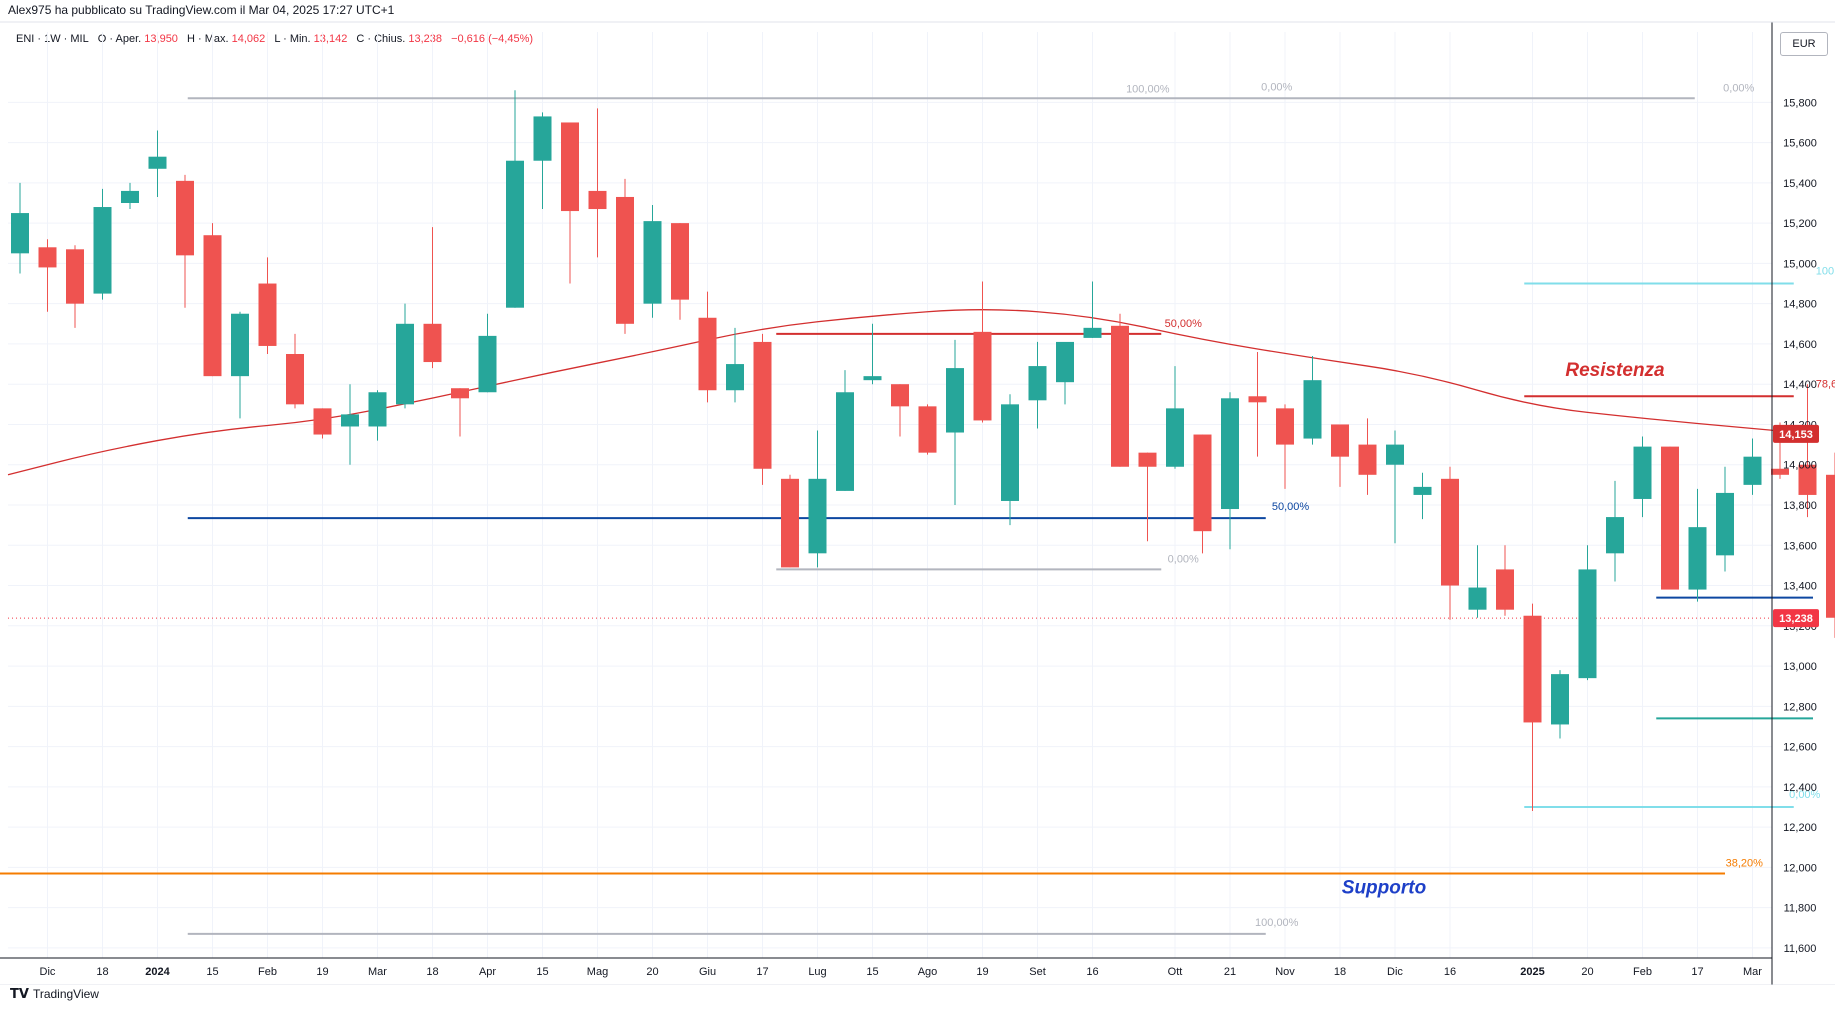 The height and width of the screenshot is (1010, 1835). Describe the element at coordinates (425, 39) in the screenshot. I see `close-value: 13,238` at that location.